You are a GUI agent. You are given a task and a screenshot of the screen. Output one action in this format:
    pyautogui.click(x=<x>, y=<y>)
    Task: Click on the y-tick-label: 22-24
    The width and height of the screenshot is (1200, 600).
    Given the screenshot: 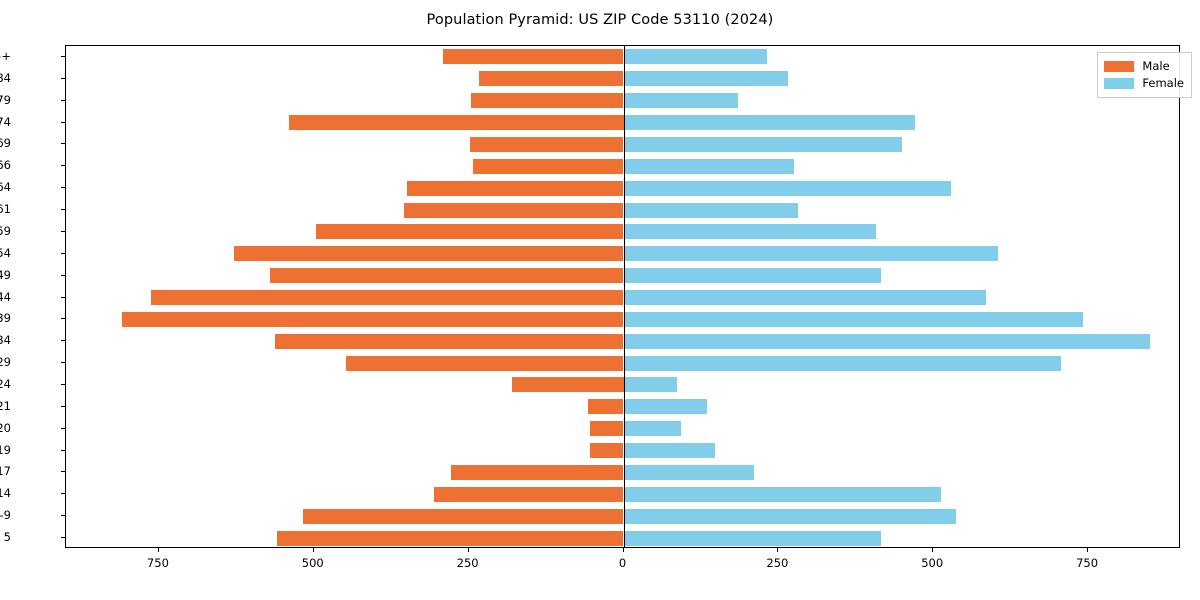 What is the action you would take?
    pyautogui.click(x=5, y=383)
    